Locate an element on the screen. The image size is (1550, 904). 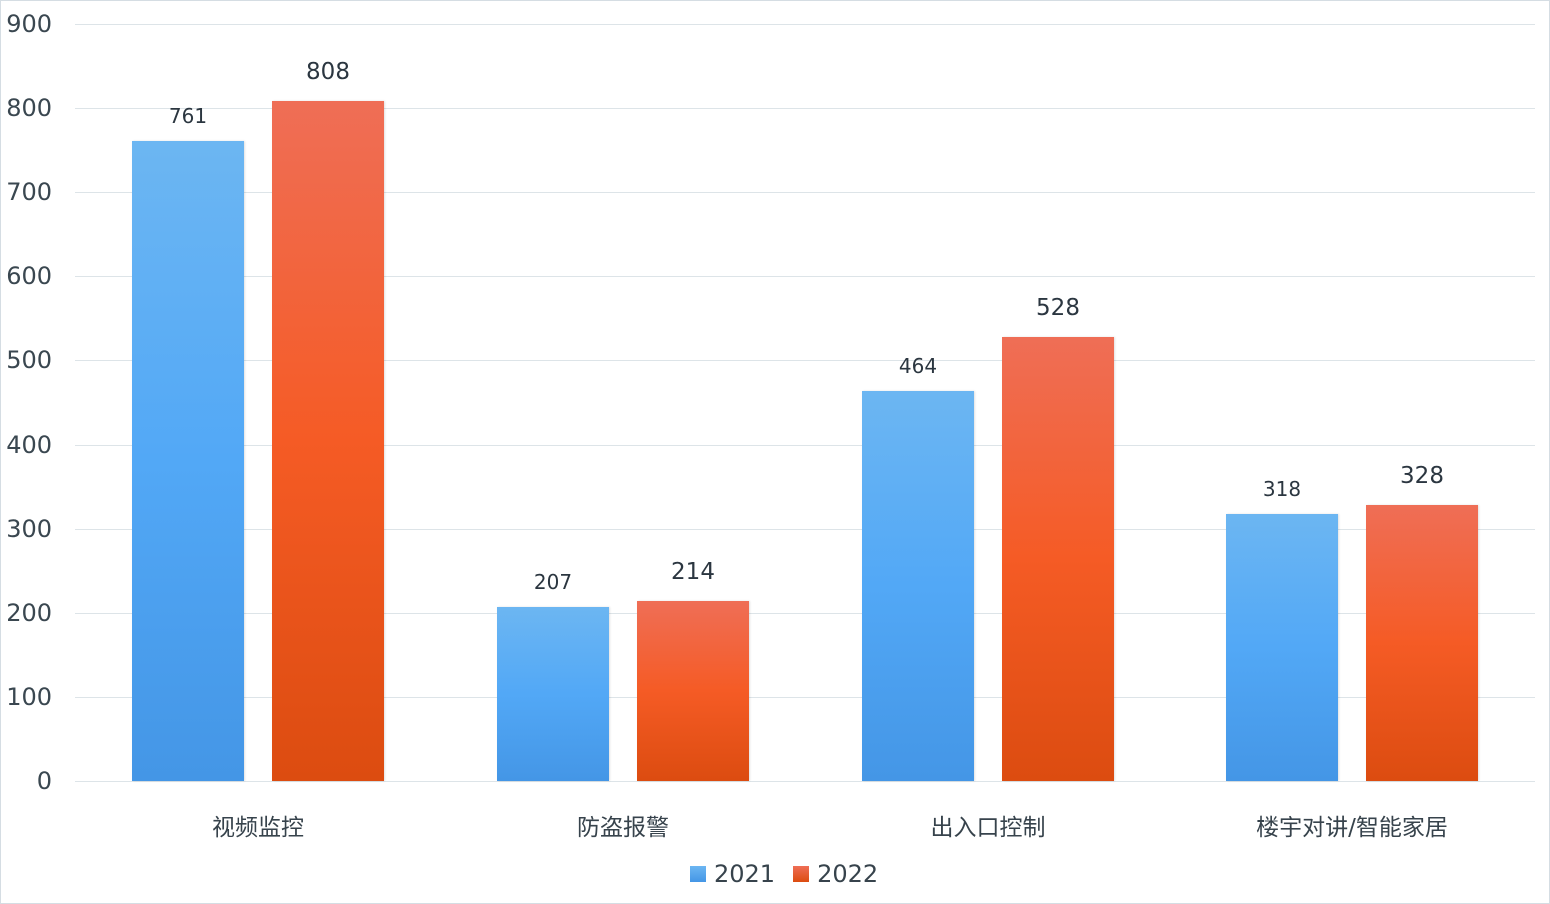
y-tick-label: 0 is located at coordinates (44, 781).